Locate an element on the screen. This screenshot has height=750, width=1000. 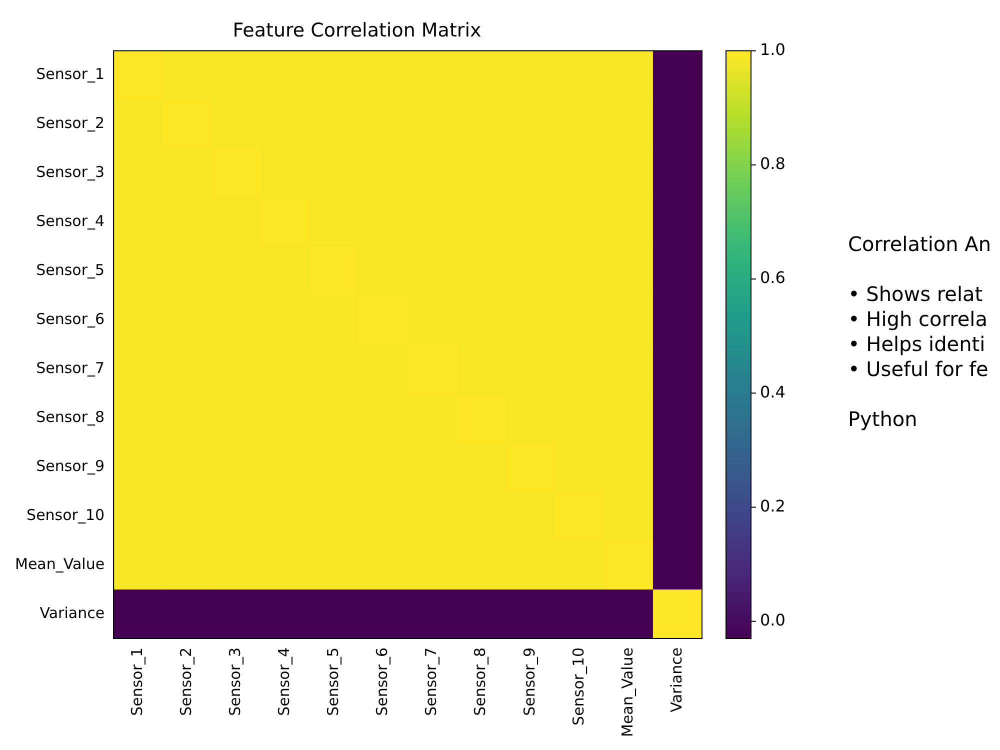
x-tick-label: Sensor_2 is located at coordinates (186, 681).